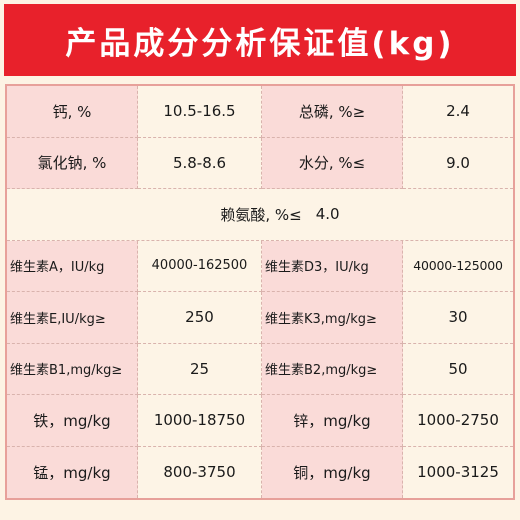 The width and height of the screenshot is (520, 520). Describe the element at coordinates (72, 369) in the screenshot. I see `vitamin-b1-label: 维生素B1,mg/kg≥` at that location.